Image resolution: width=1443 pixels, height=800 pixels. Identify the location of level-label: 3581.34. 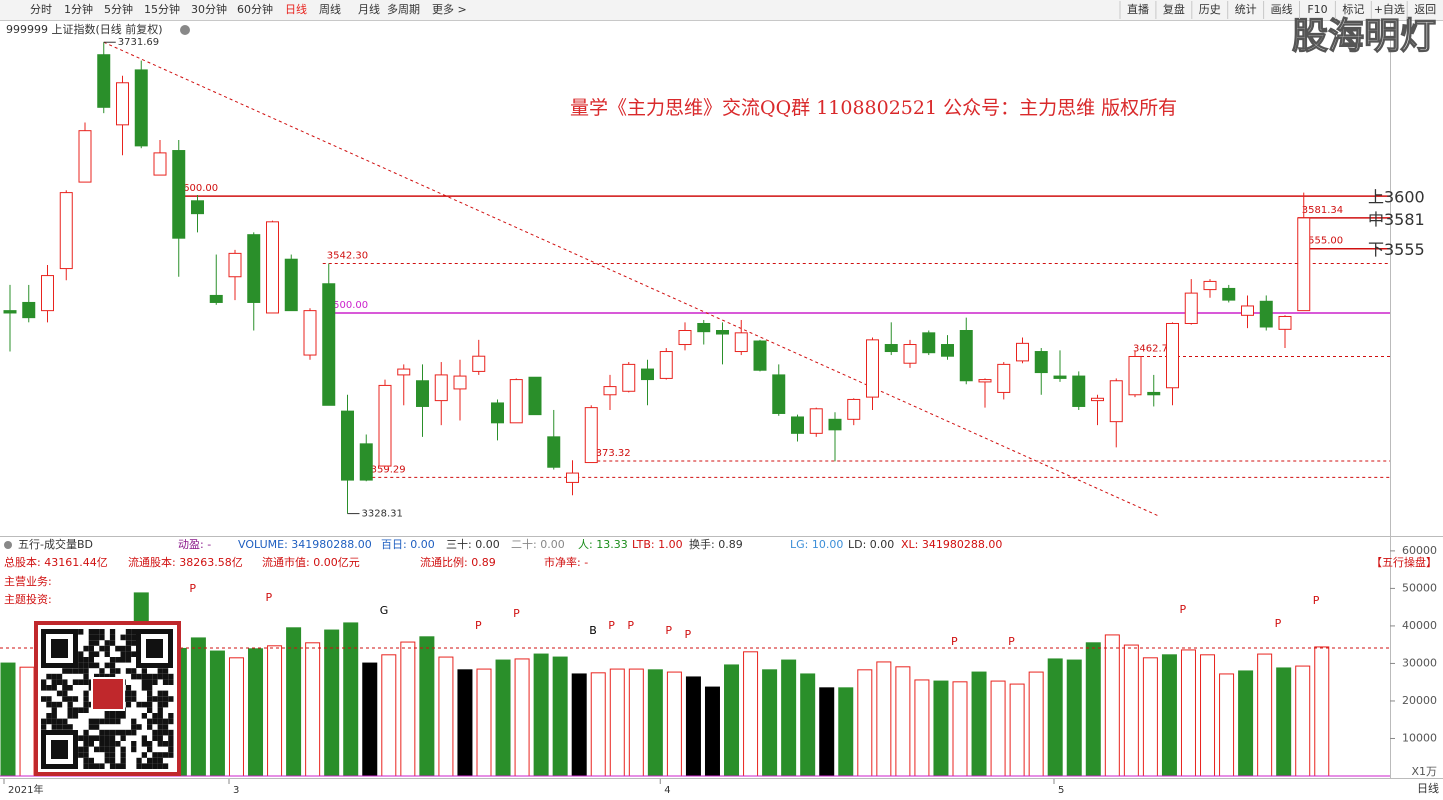
(1322, 210).